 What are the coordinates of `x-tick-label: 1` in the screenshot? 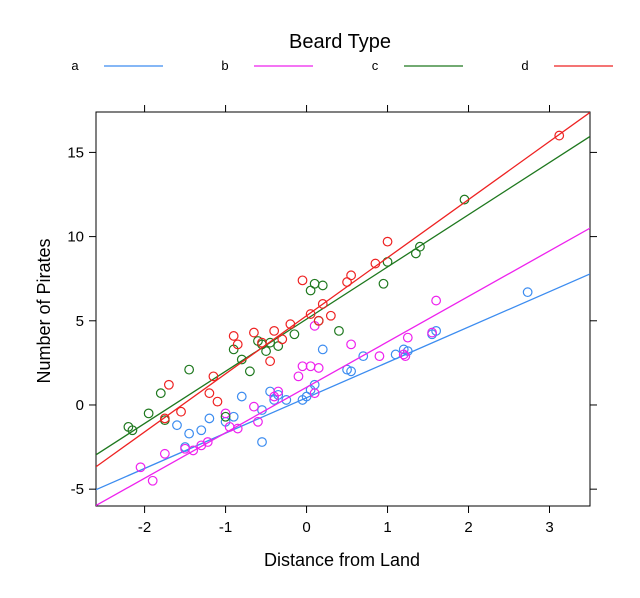 It's located at (387, 527).